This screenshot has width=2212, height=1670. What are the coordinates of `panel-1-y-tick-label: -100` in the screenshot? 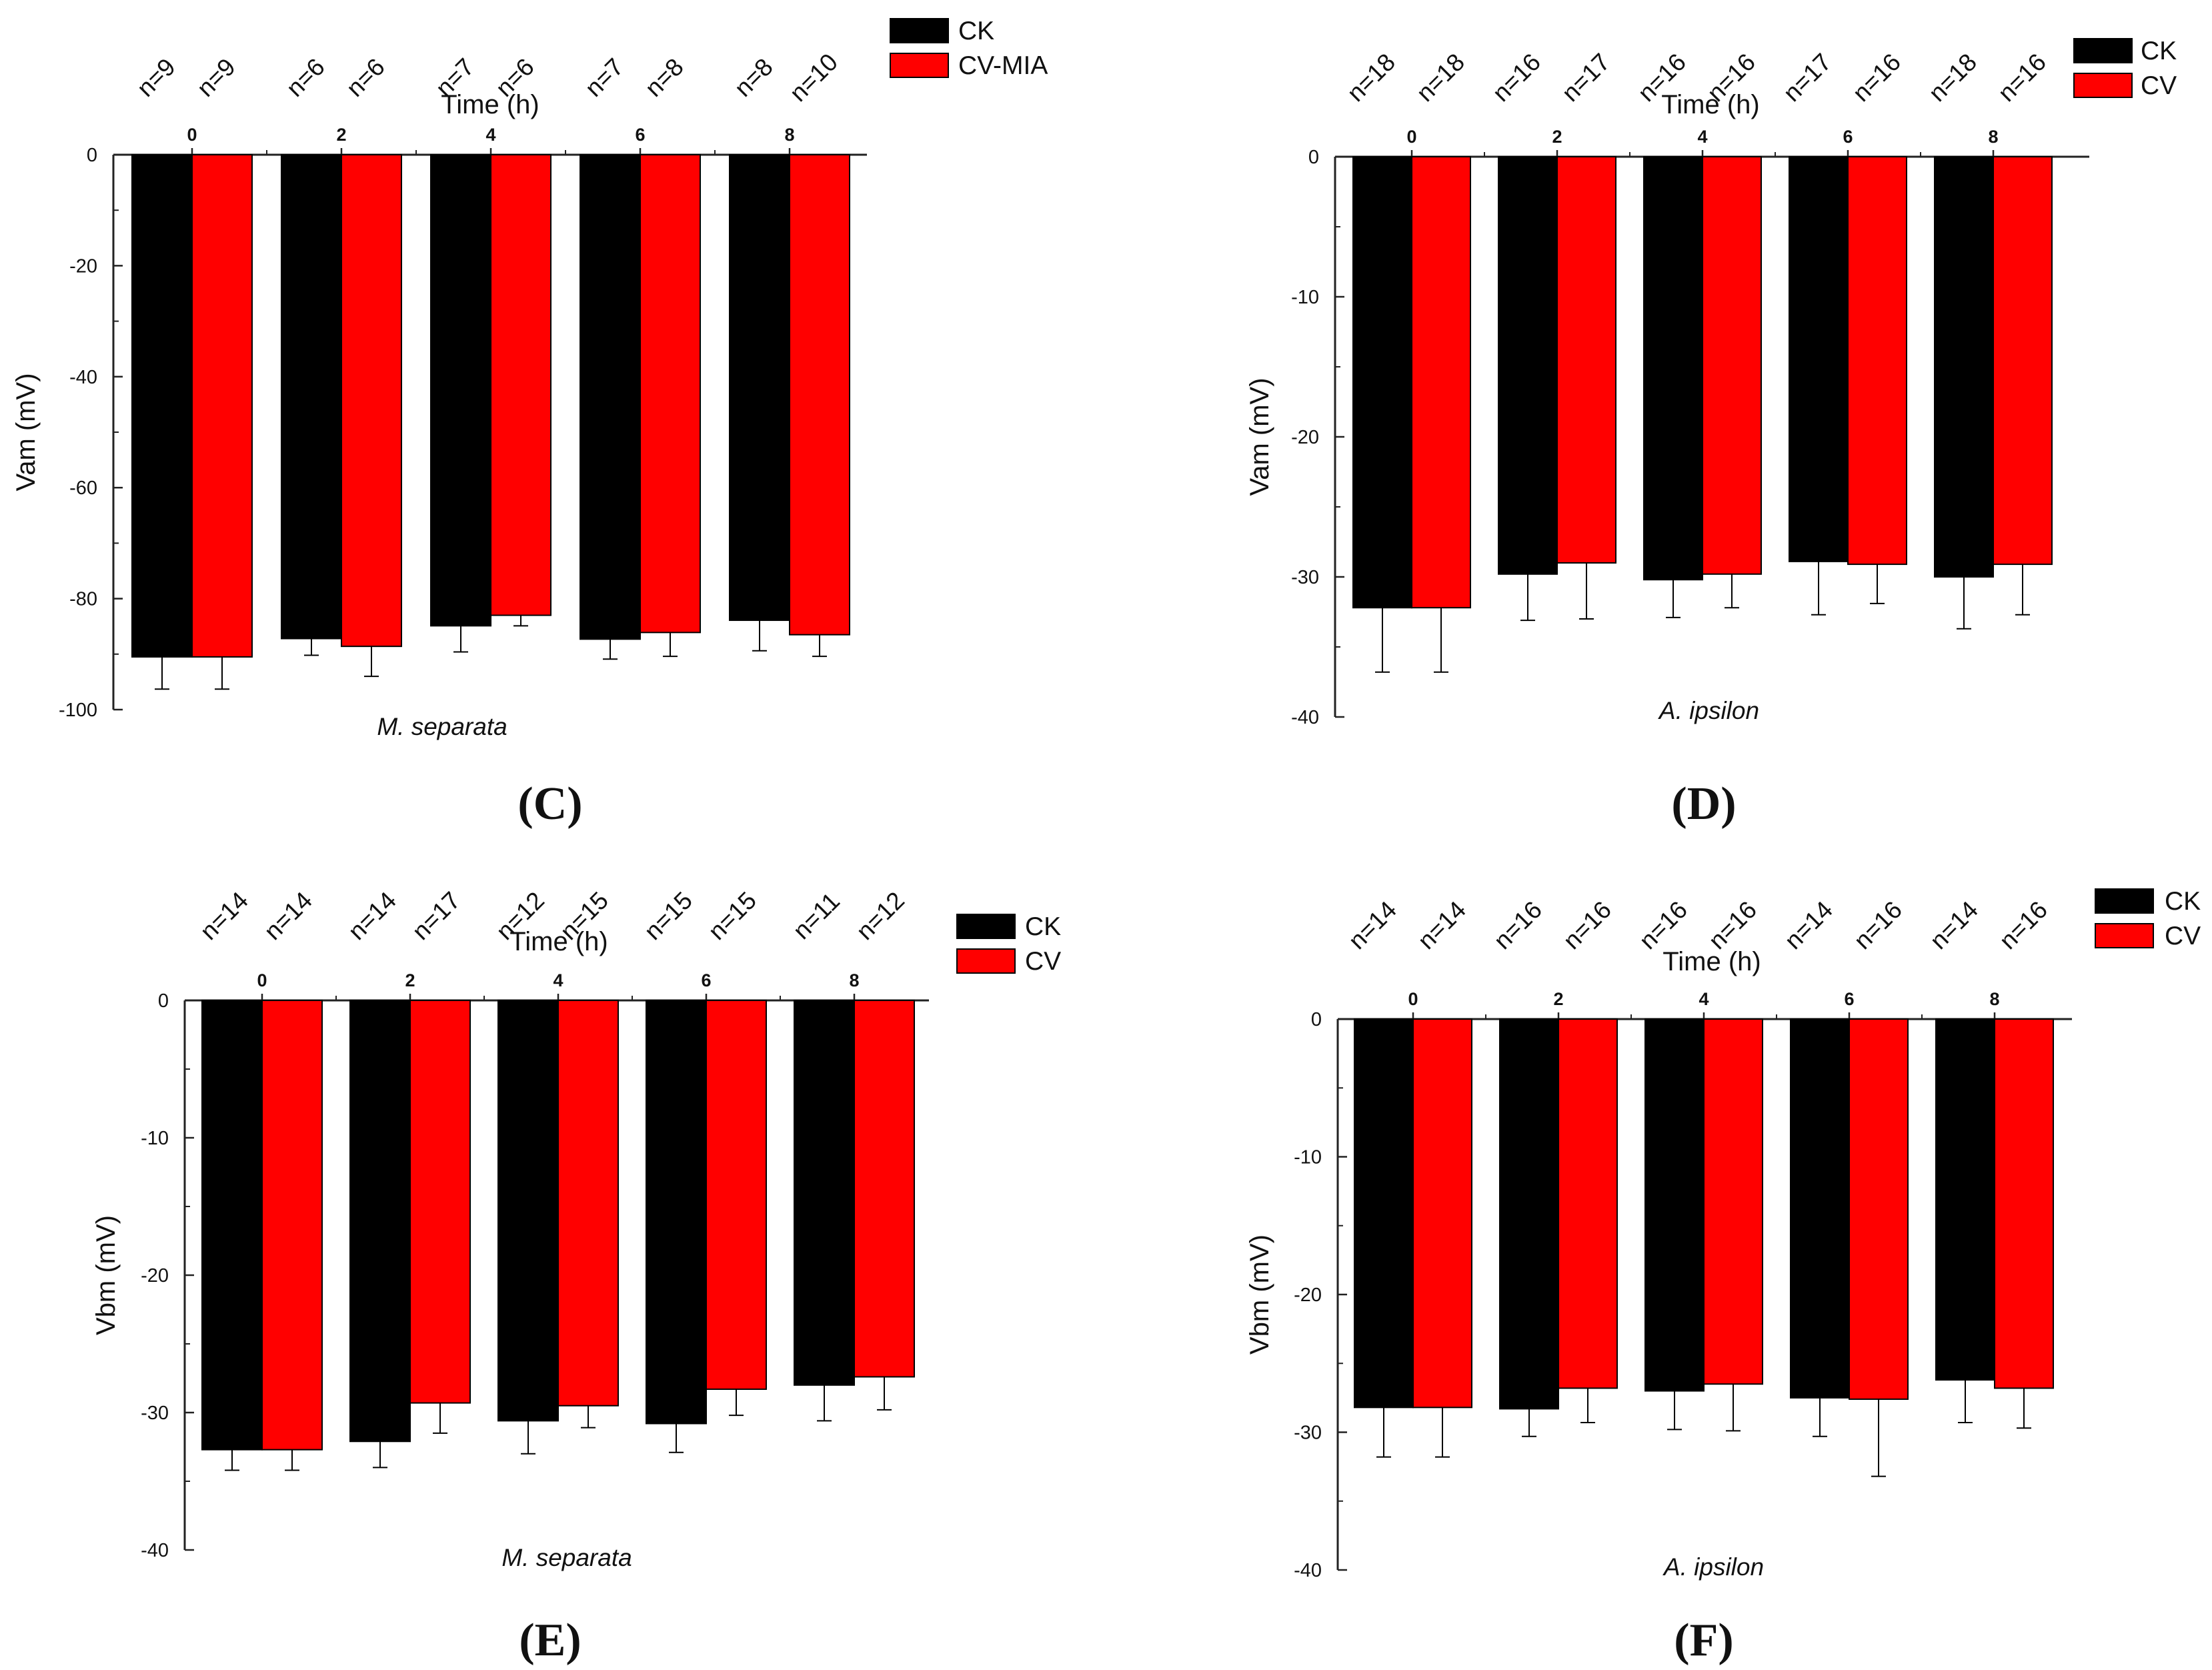 It's located at (78, 710).